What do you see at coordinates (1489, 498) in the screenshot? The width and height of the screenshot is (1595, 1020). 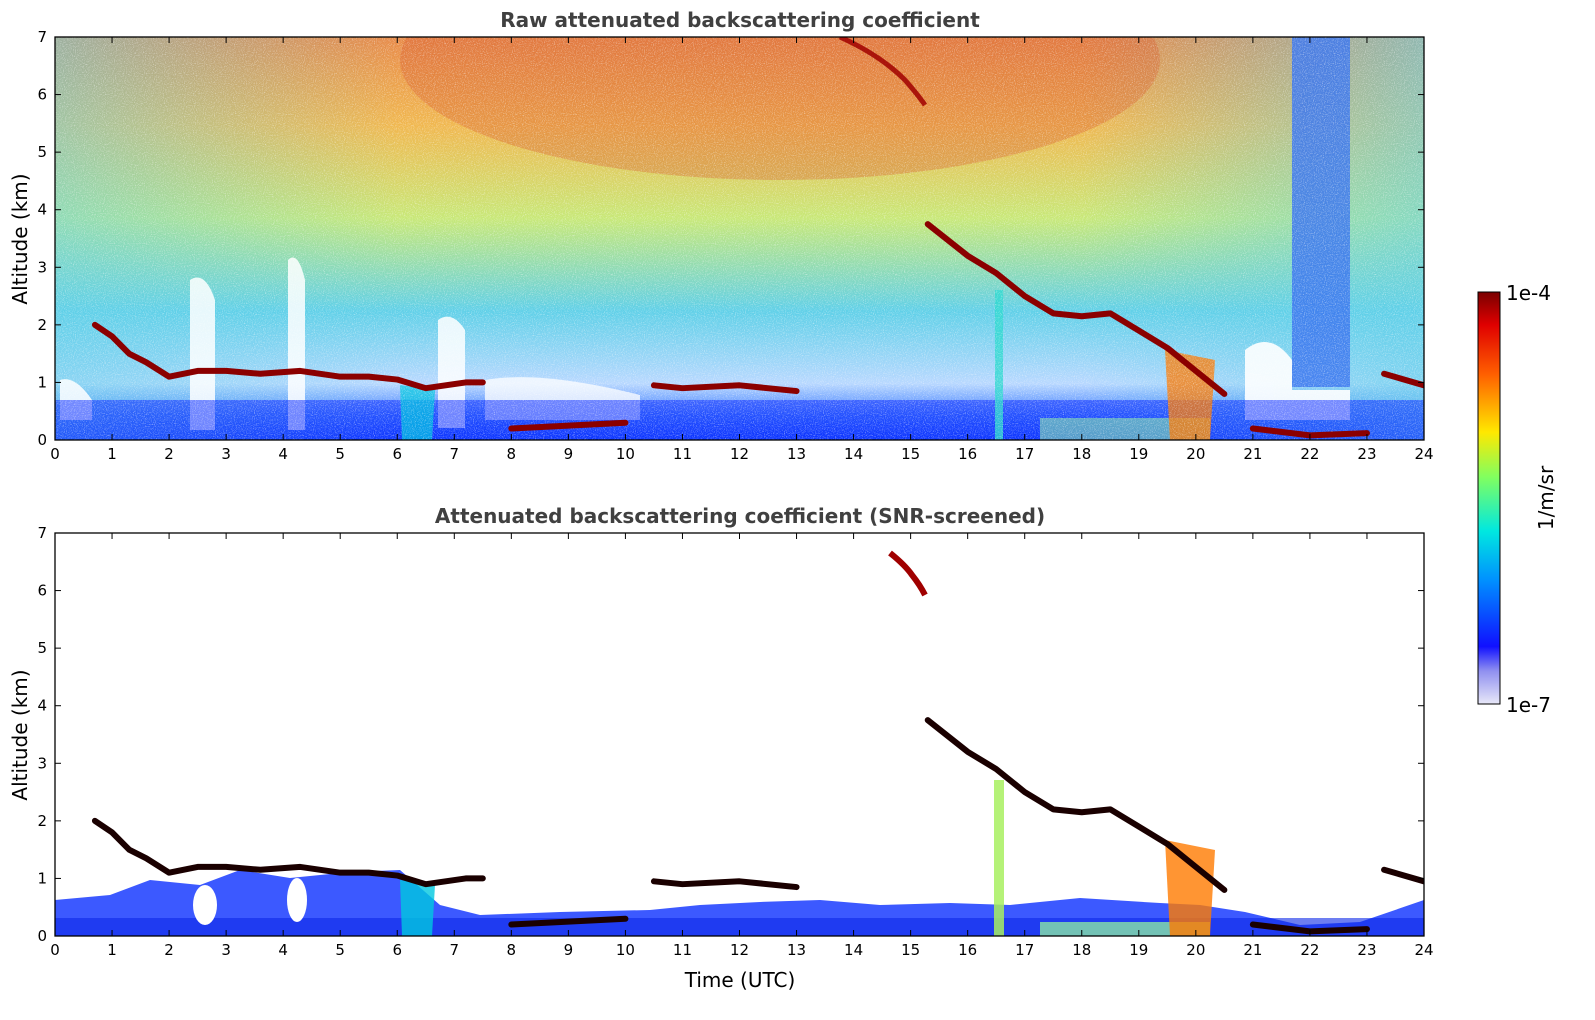 I see `colorbar-gradient` at bounding box center [1489, 498].